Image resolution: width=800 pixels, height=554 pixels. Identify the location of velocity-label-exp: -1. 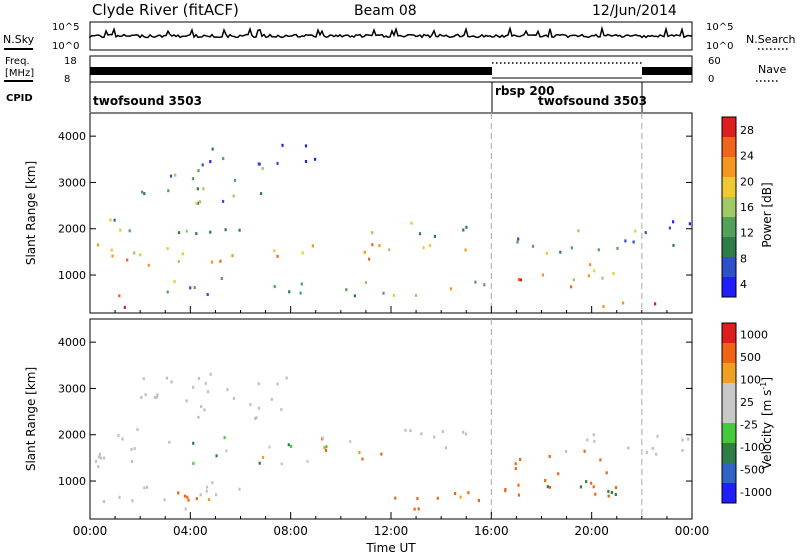
(763, 386).